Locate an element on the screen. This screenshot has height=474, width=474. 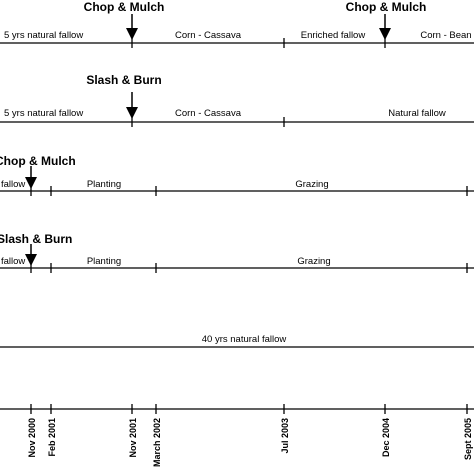
date-label: Sept 2005 is located at coordinates (468, 439).